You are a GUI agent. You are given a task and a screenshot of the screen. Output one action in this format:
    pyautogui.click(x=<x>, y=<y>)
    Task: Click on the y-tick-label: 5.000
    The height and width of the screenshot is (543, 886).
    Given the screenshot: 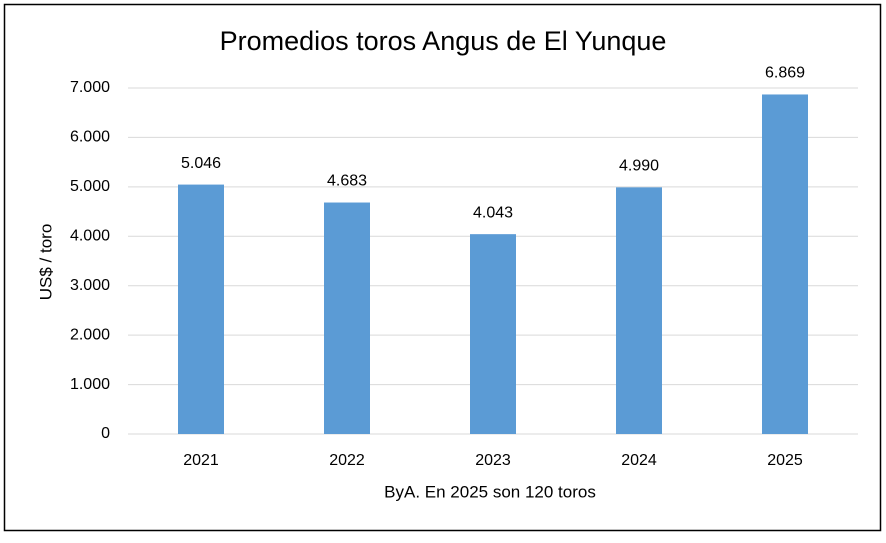 What is the action you would take?
    pyautogui.click(x=90, y=186)
    